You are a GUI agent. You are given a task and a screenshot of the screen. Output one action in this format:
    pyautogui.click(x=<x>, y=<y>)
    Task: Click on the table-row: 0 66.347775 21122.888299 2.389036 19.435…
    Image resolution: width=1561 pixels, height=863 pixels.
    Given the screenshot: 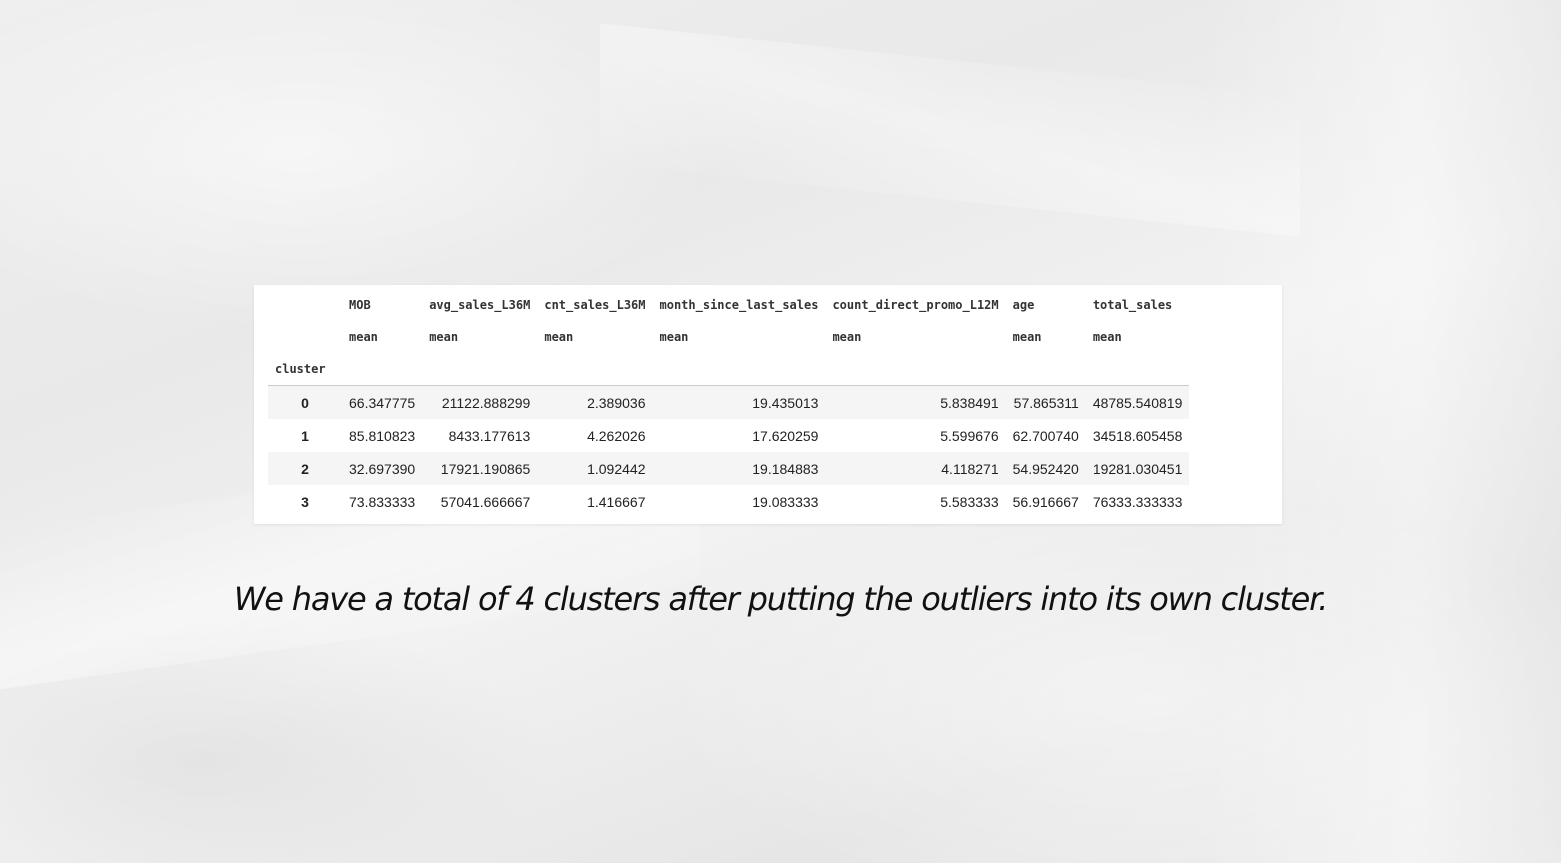 What is the action you would take?
    pyautogui.click(x=729, y=402)
    